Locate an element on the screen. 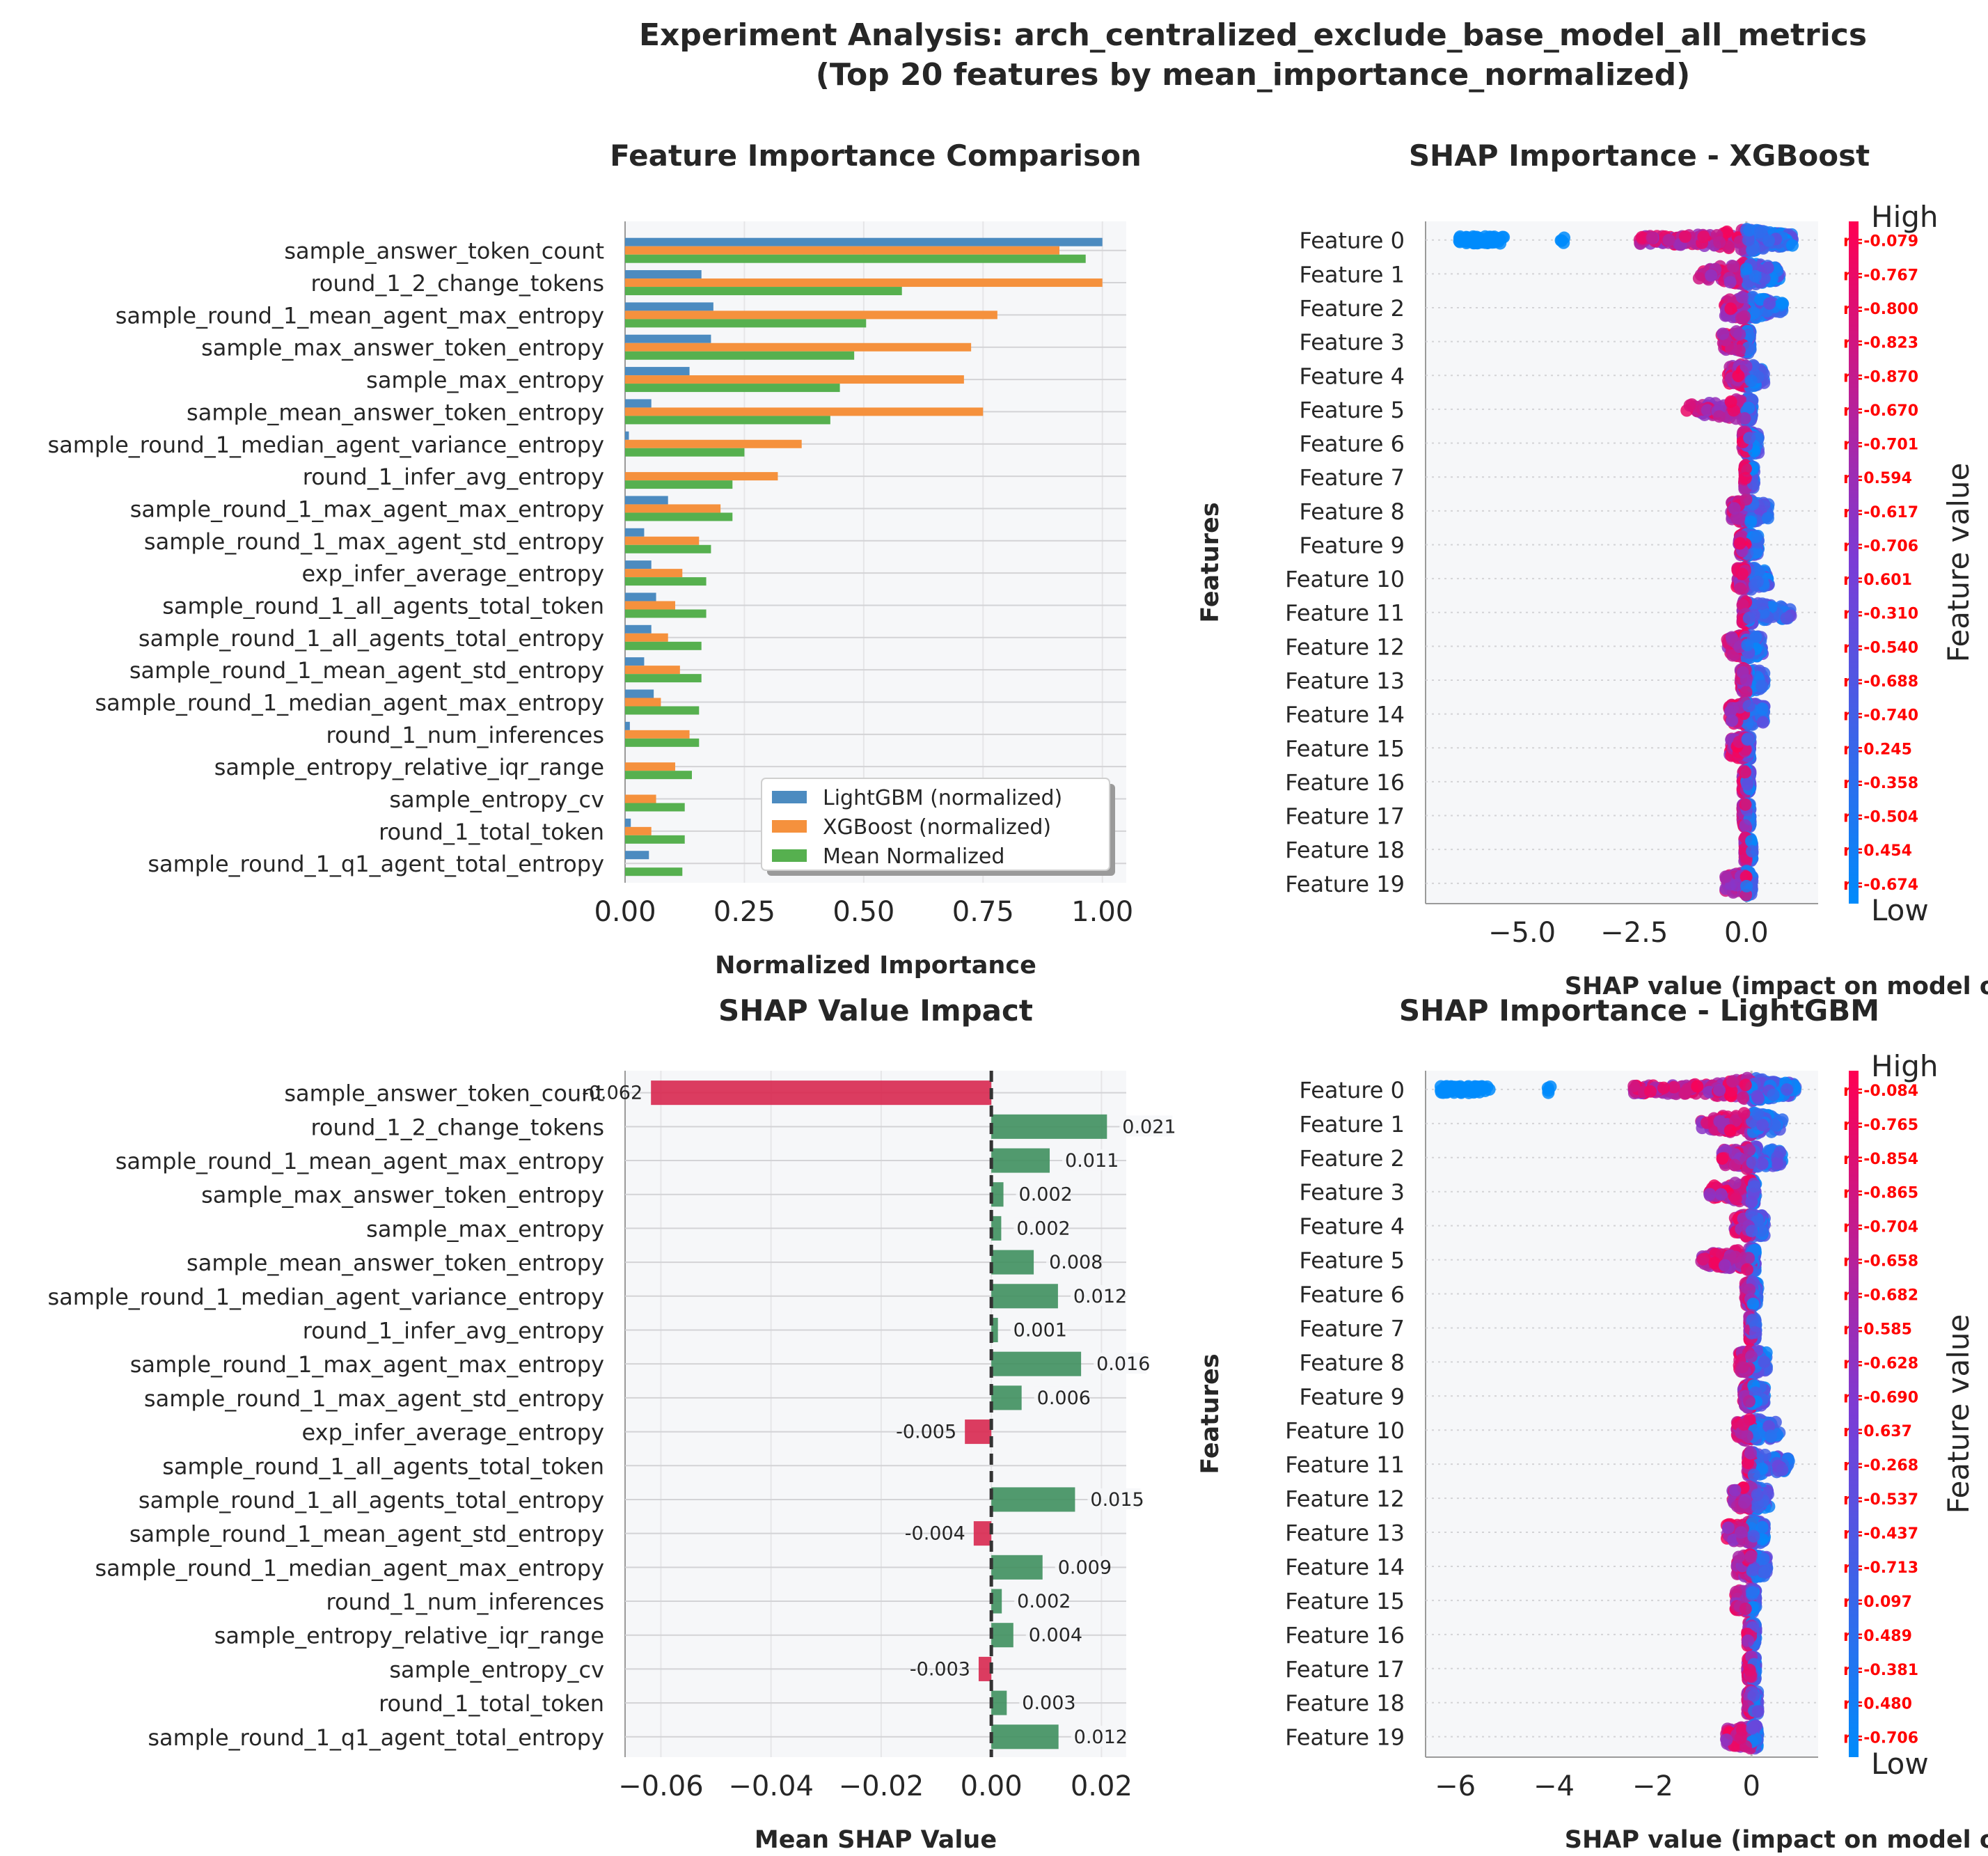 This screenshot has height=1856, width=1988. value-label: 0.009 is located at coordinates (1085, 1568).